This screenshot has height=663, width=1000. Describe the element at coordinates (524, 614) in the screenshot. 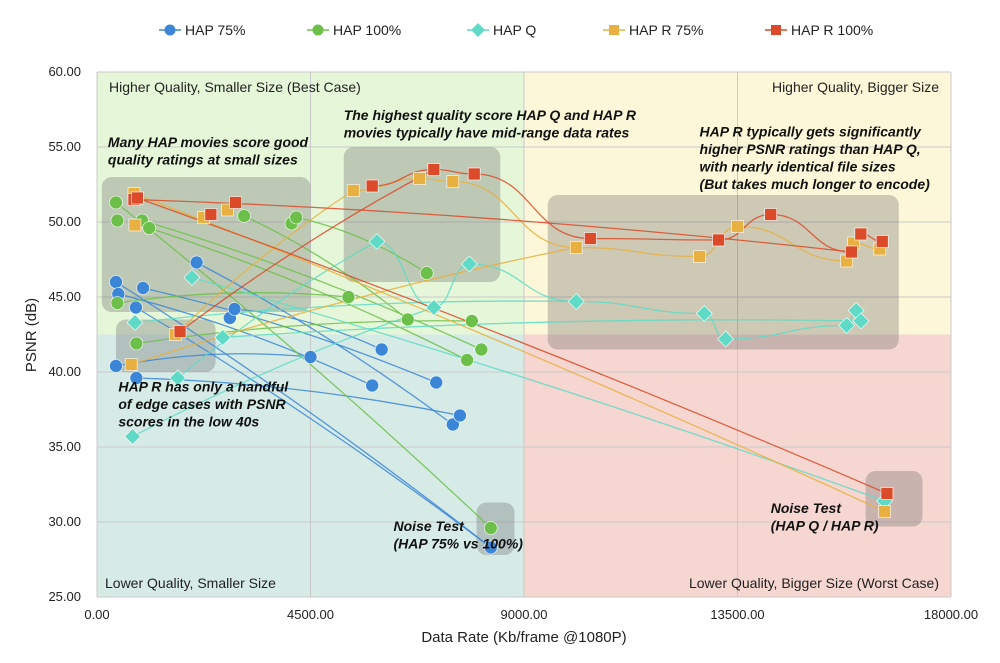

I see `x-tick-label: 9000.00` at that location.